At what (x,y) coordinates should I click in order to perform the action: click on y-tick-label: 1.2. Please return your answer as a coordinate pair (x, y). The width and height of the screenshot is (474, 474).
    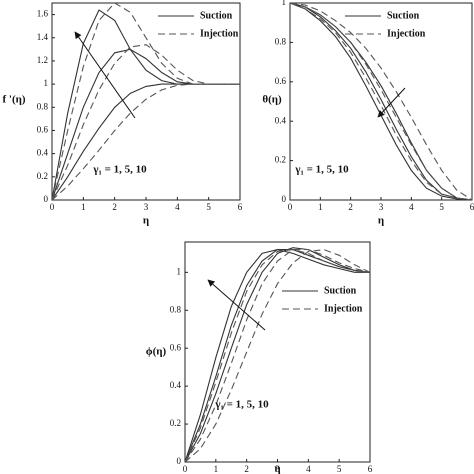
    Looking at the image, I should click on (42, 60).